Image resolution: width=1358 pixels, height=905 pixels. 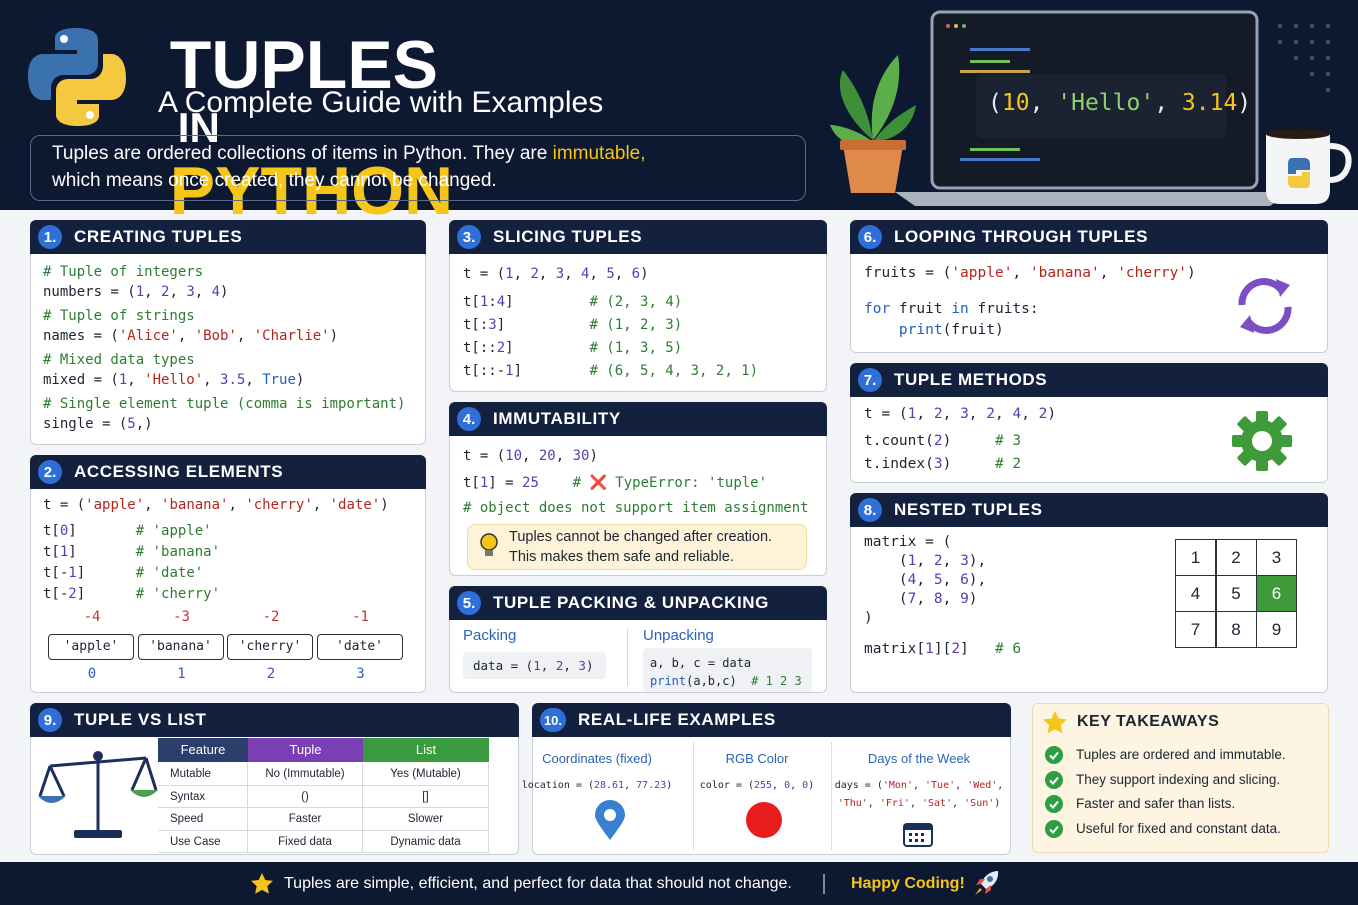 What do you see at coordinates (274, 720) in the screenshot?
I see `panel-header: 9. TUPLE VS LIST` at bounding box center [274, 720].